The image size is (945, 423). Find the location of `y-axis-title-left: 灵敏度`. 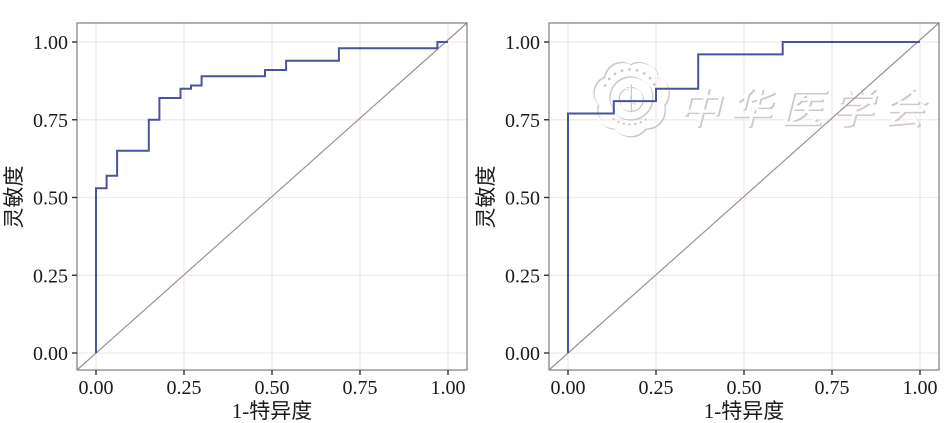

y-axis-title-left: 灵敏度 is located at coordinates (14, 197).